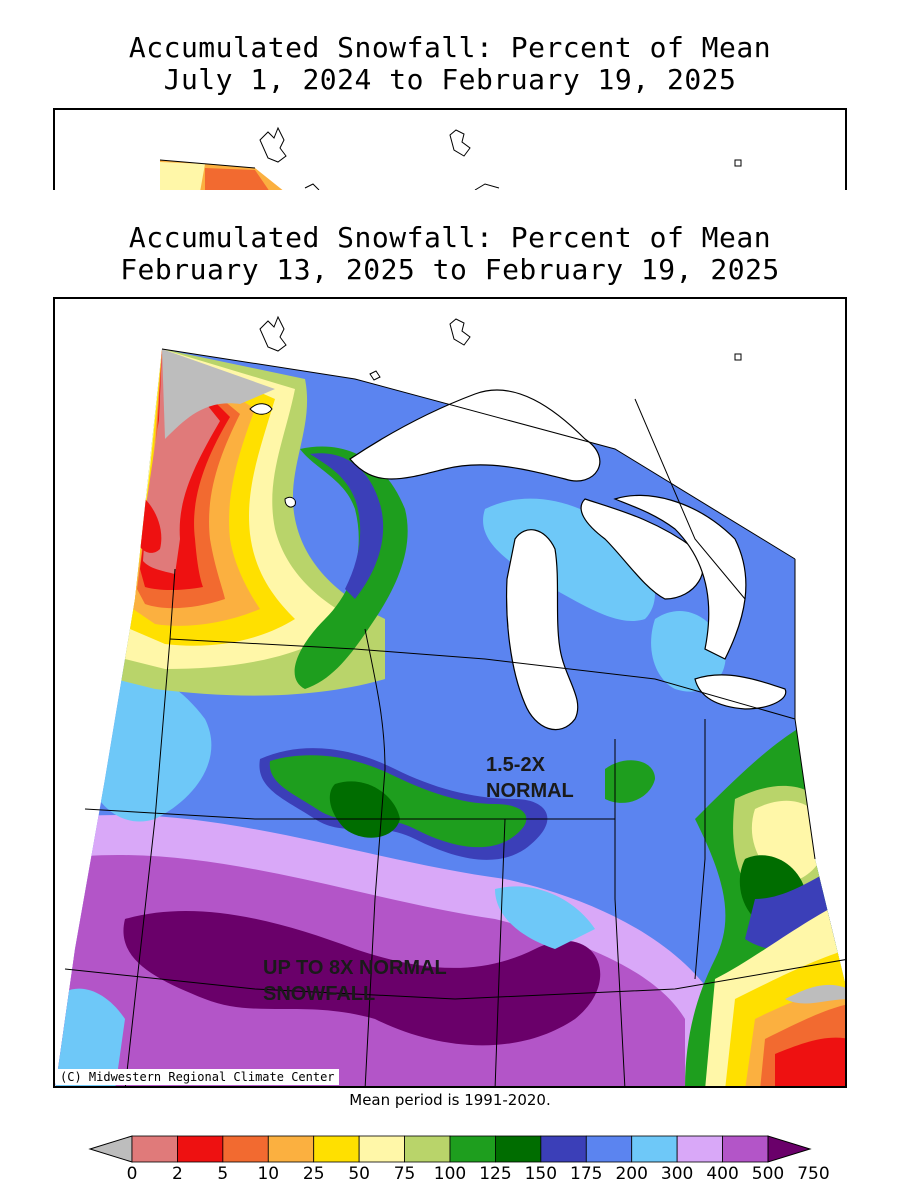 The image size is (900, 1200). I want to click on map-title-line1: Accumulated Snowfall: Percent of Mean, so click(450, 237).